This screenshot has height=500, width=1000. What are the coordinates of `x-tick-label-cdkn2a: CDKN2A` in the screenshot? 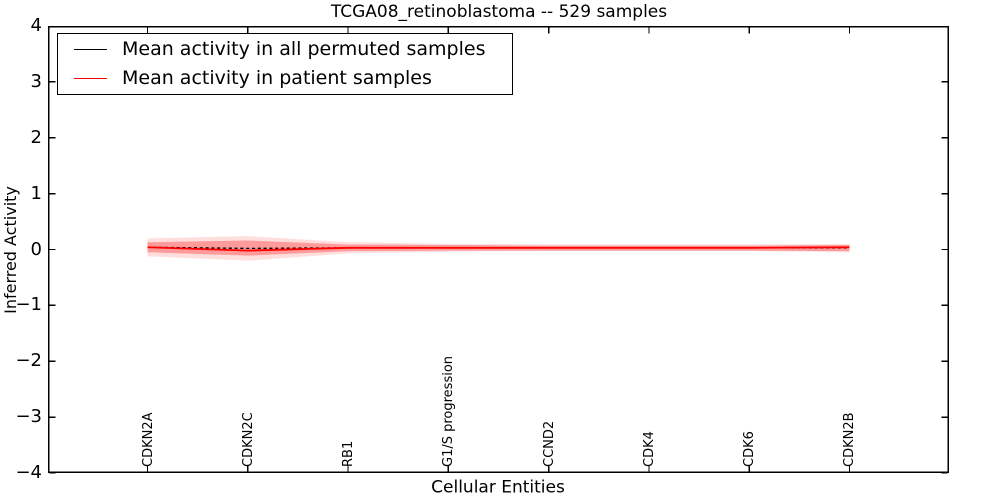 It's located at (148, 439).